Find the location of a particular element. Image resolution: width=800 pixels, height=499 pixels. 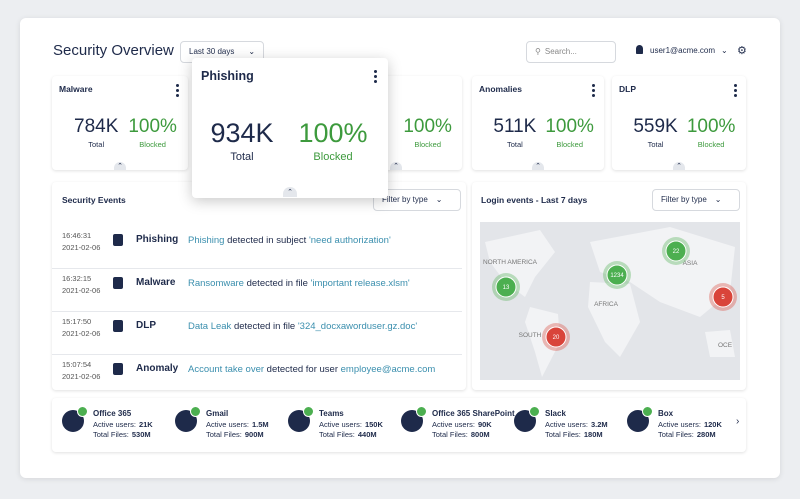

message-link: Data Leak is located at coordinates (210, 326).